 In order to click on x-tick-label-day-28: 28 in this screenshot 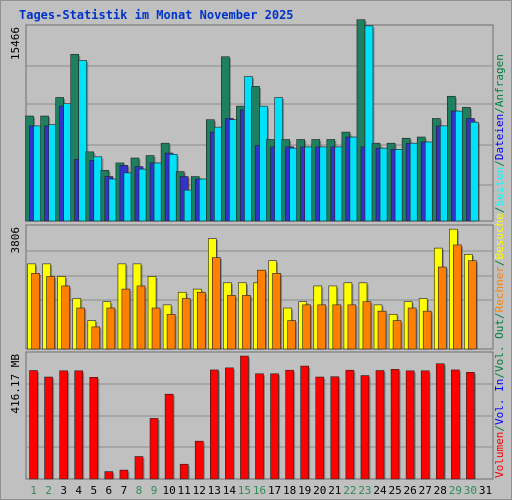, I will do `click(440, 490)`.